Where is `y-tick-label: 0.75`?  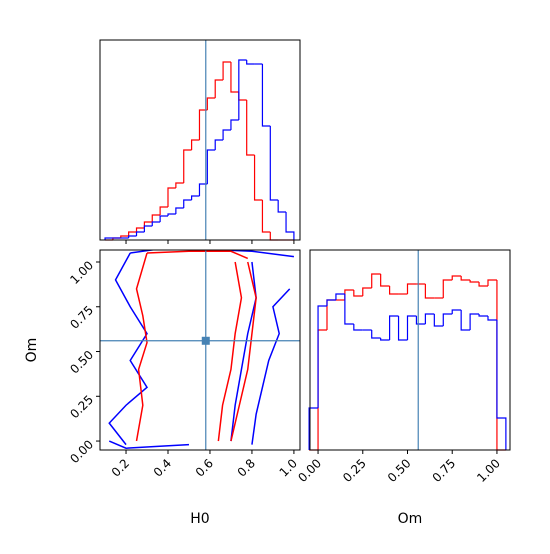
y-tick-label: 0.75 is located at coordinates (81, 317).